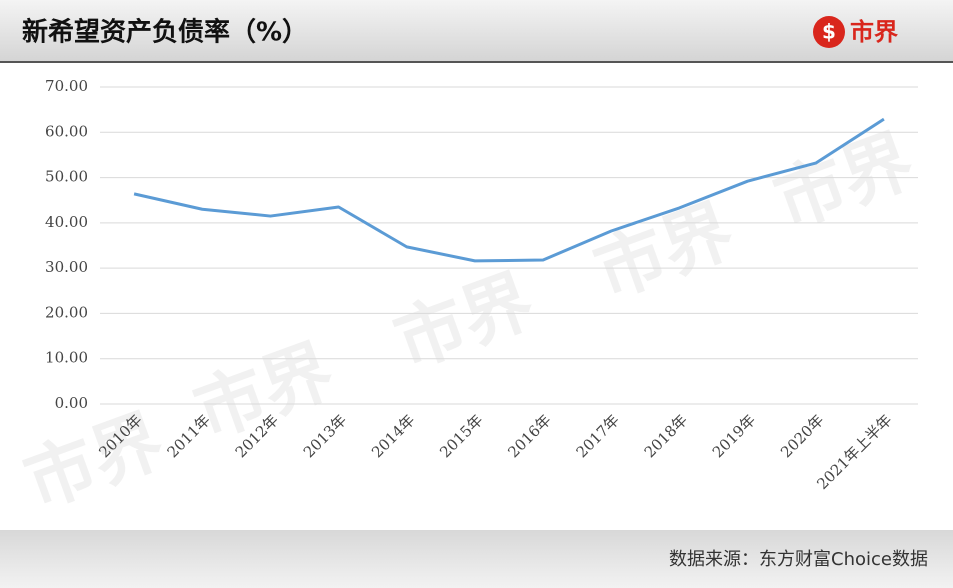  What do you see at coordinates (165, 32) in the screenshot?
I see `chart-title: 新希望资产负债率（%）` at bounding box center [165, 32].